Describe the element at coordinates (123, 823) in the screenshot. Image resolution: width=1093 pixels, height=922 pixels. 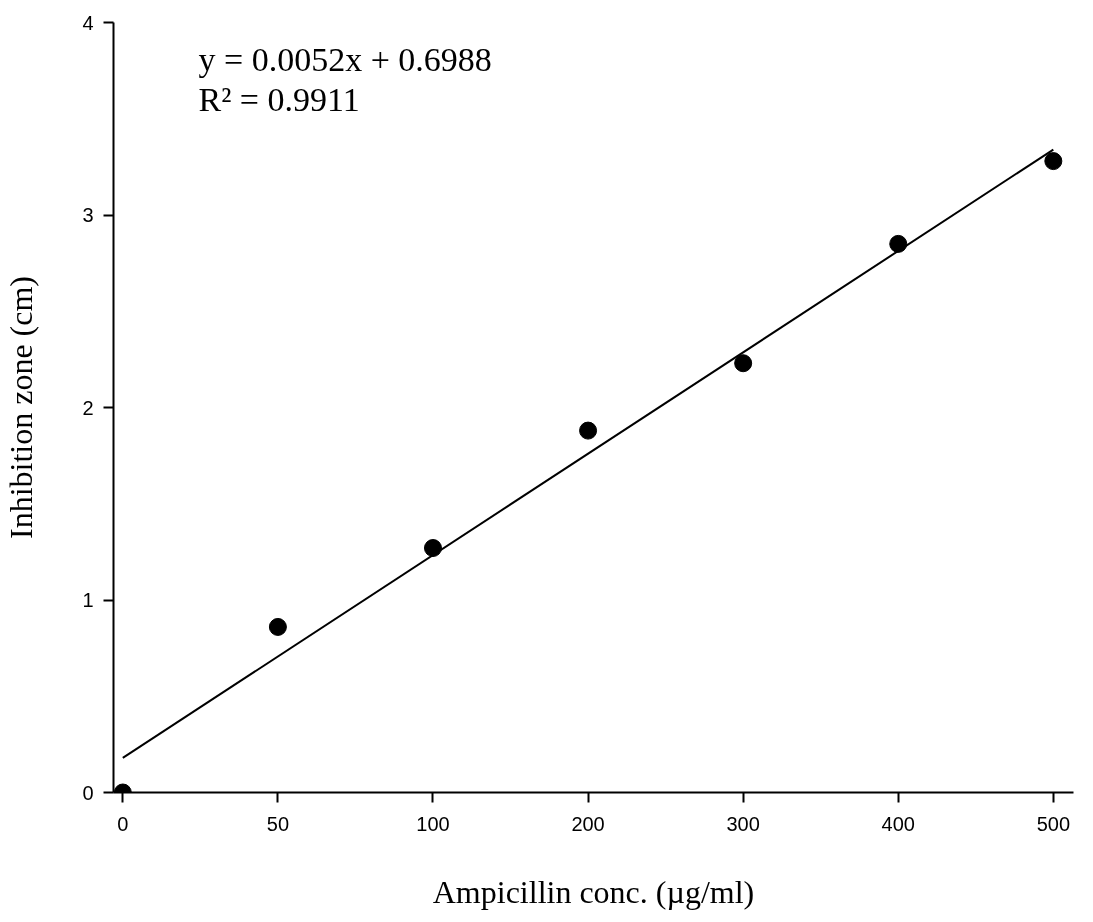
I see `x-tick-label: 0` at that location.